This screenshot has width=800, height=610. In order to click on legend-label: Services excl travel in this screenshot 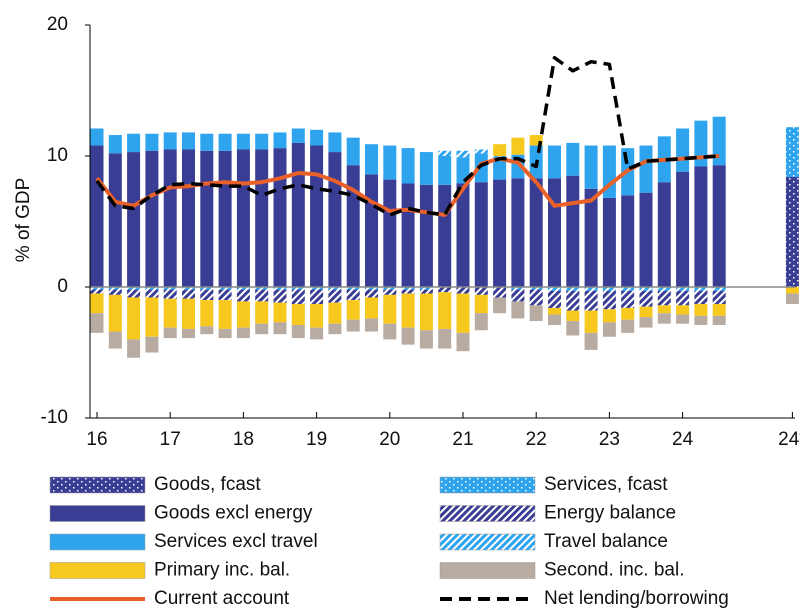, I will do `click(236, 541)`.